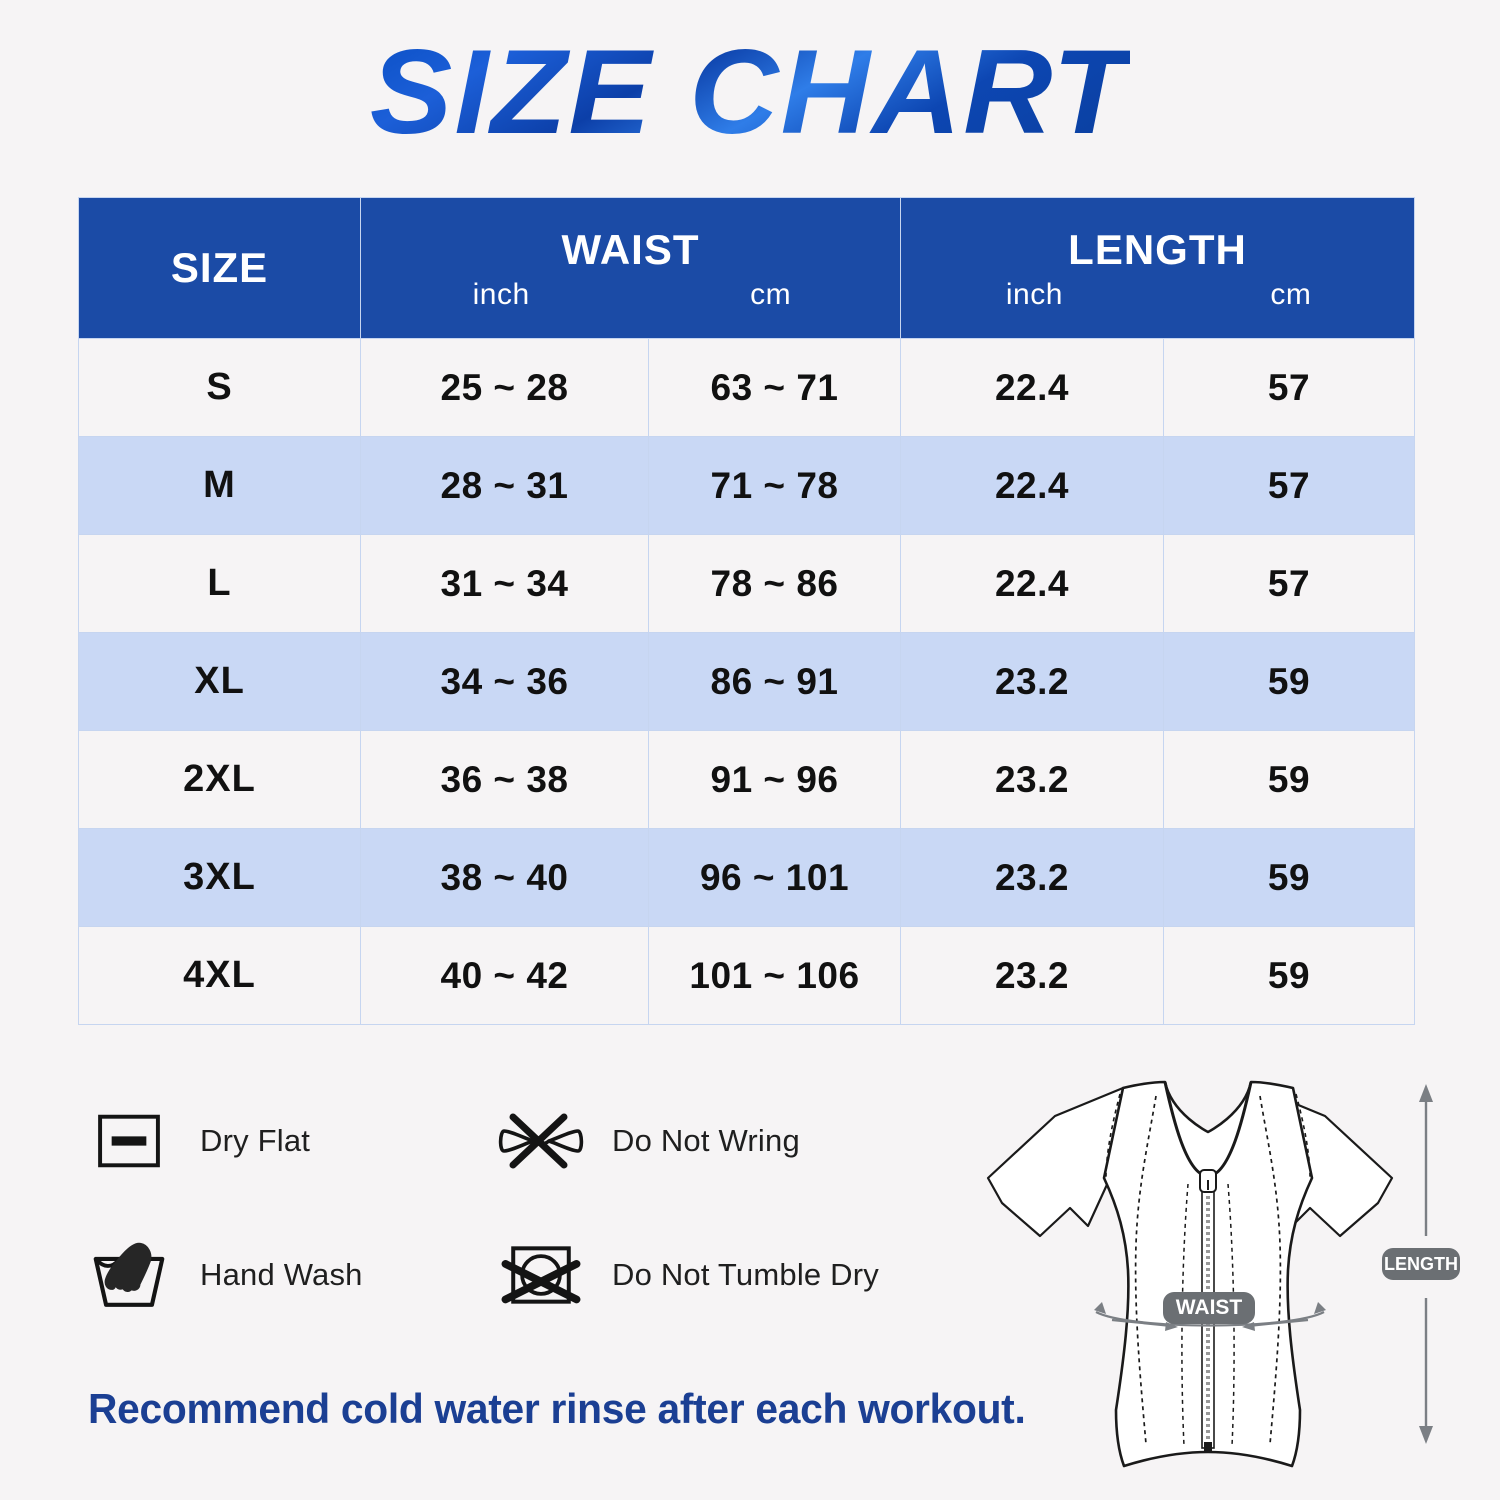  Describe the element at coordinates (219, 485) in the screenshot. I see `cell-size: M` at that location.